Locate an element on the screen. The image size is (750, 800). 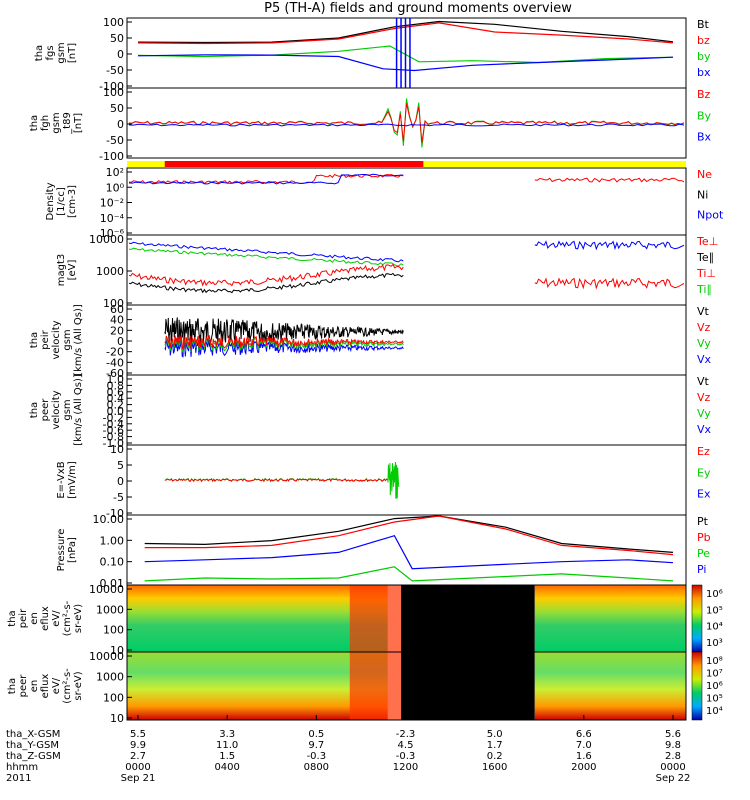
date-start: Sep 21 is located at coordinates (138, 778).